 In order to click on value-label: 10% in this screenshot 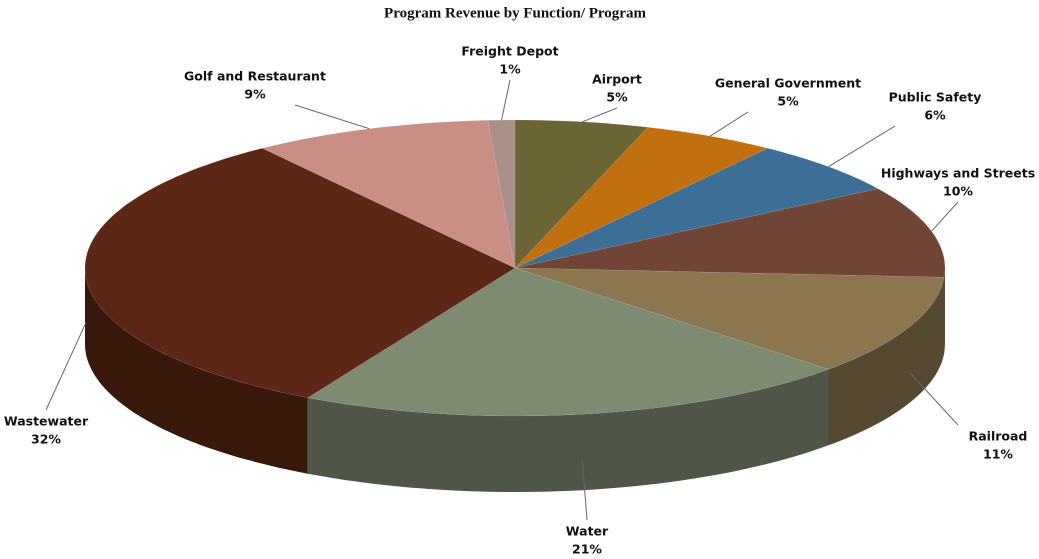, I will do `click(958, 191)`.